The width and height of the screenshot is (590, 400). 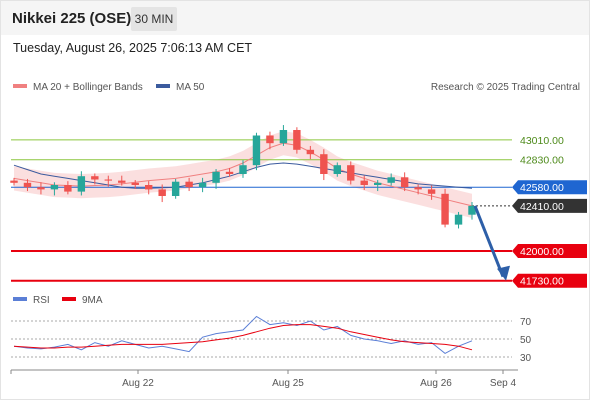 I want to click on ma20-legend-label: MA 20 + Bollinger Bands, so click(x=88, y=87).